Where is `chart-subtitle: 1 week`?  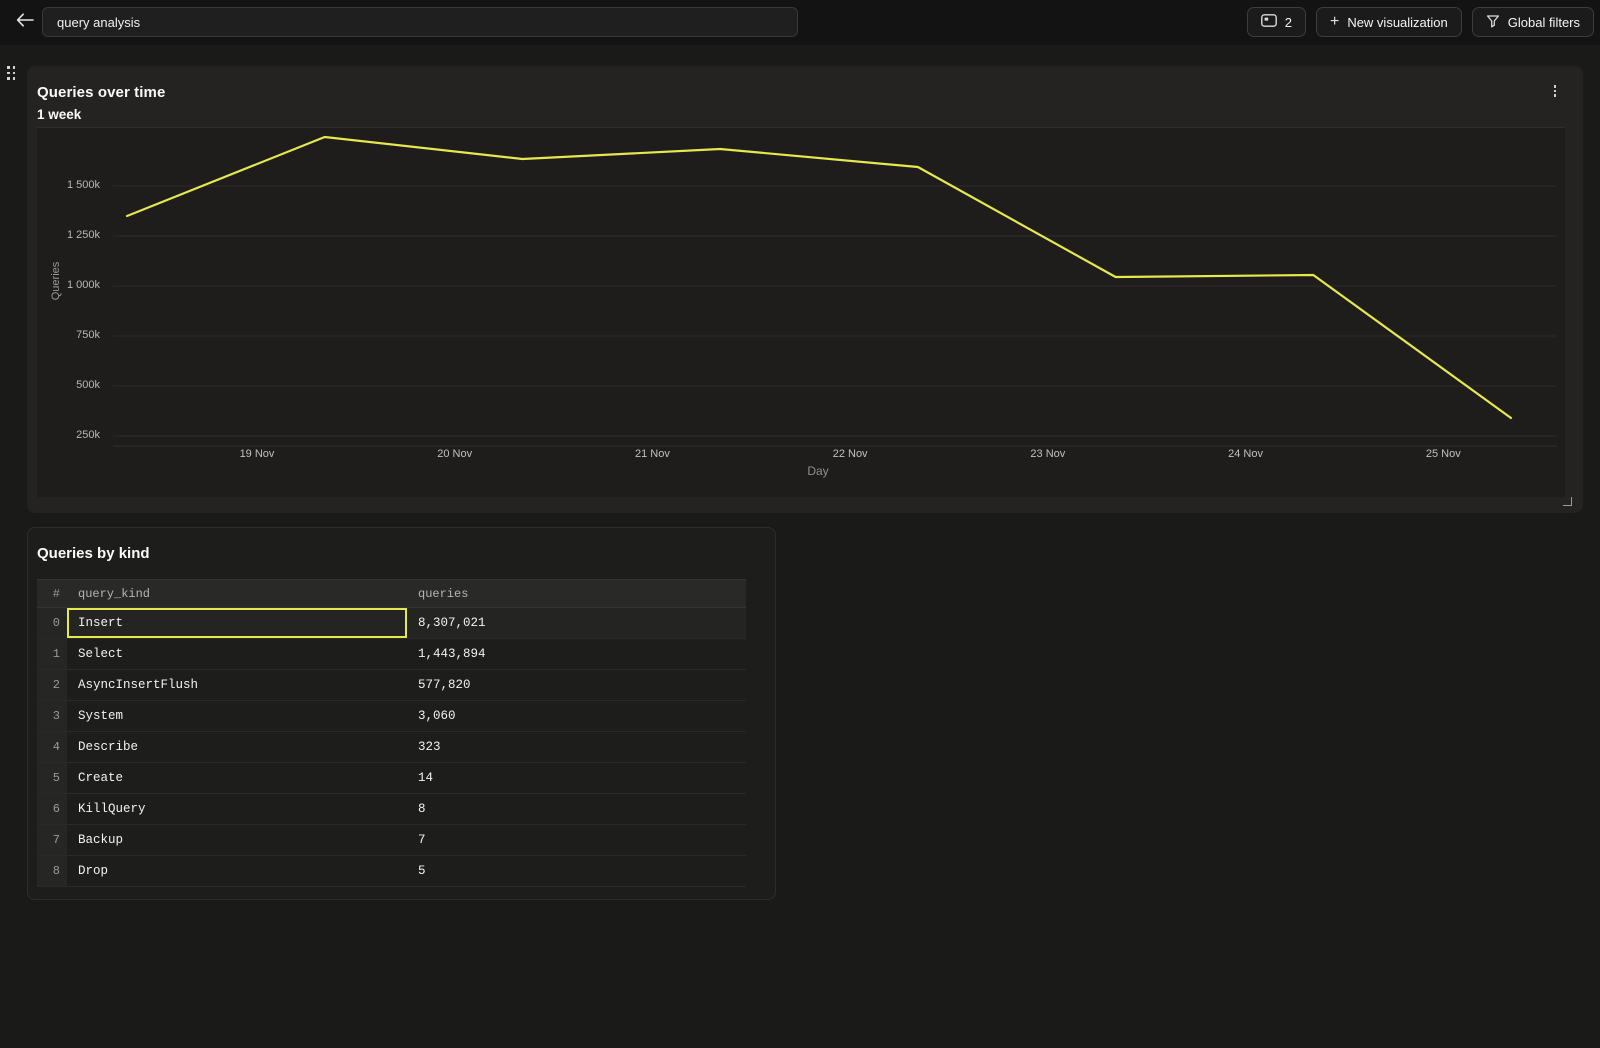 chart-subtitle: 1 week is located at coordinates (59, 114).